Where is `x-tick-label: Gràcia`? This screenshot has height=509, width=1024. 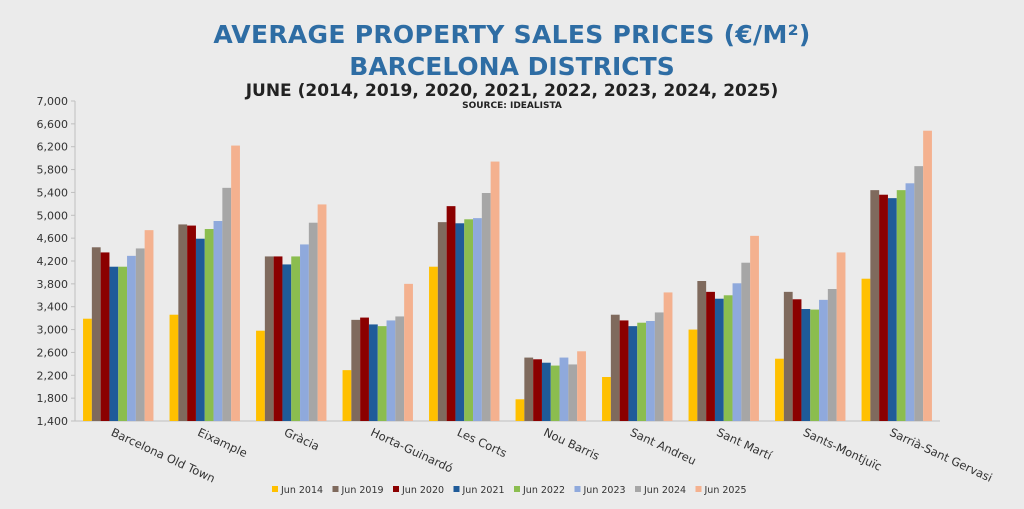 x-tick-label: Gràcia is located at coordinates (302, 439).